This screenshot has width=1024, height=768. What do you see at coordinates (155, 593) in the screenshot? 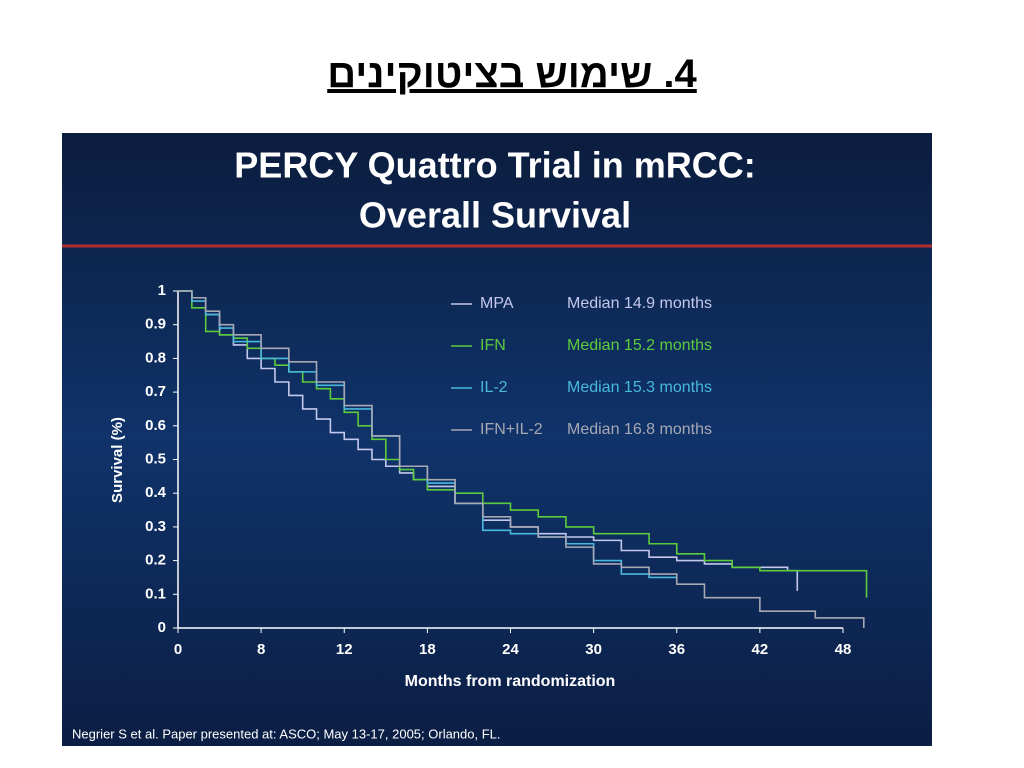
I see `y-tick-label: 0.1` at bounding box center [155, 593].